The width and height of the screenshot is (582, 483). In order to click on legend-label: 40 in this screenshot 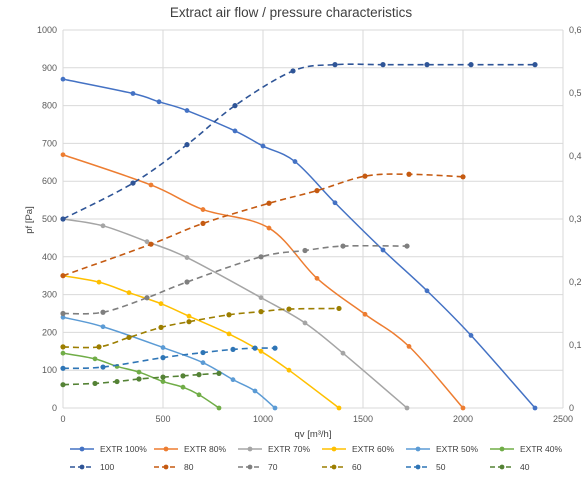, I will do `click(525, 467)`.